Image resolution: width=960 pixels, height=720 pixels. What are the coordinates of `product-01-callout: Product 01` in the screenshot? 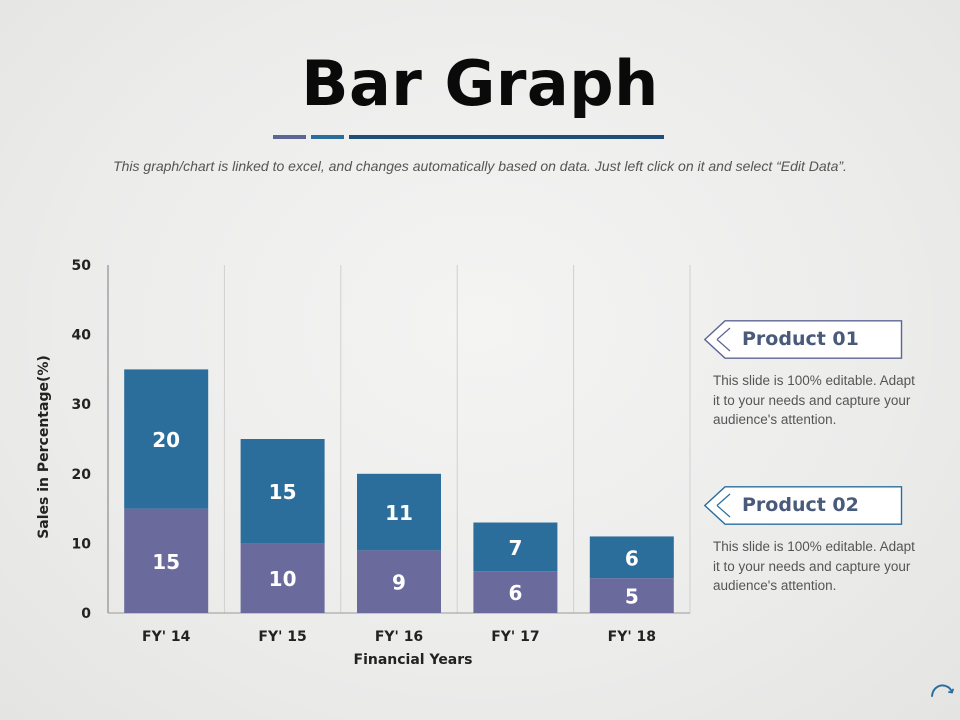 It's located at (803, 339).